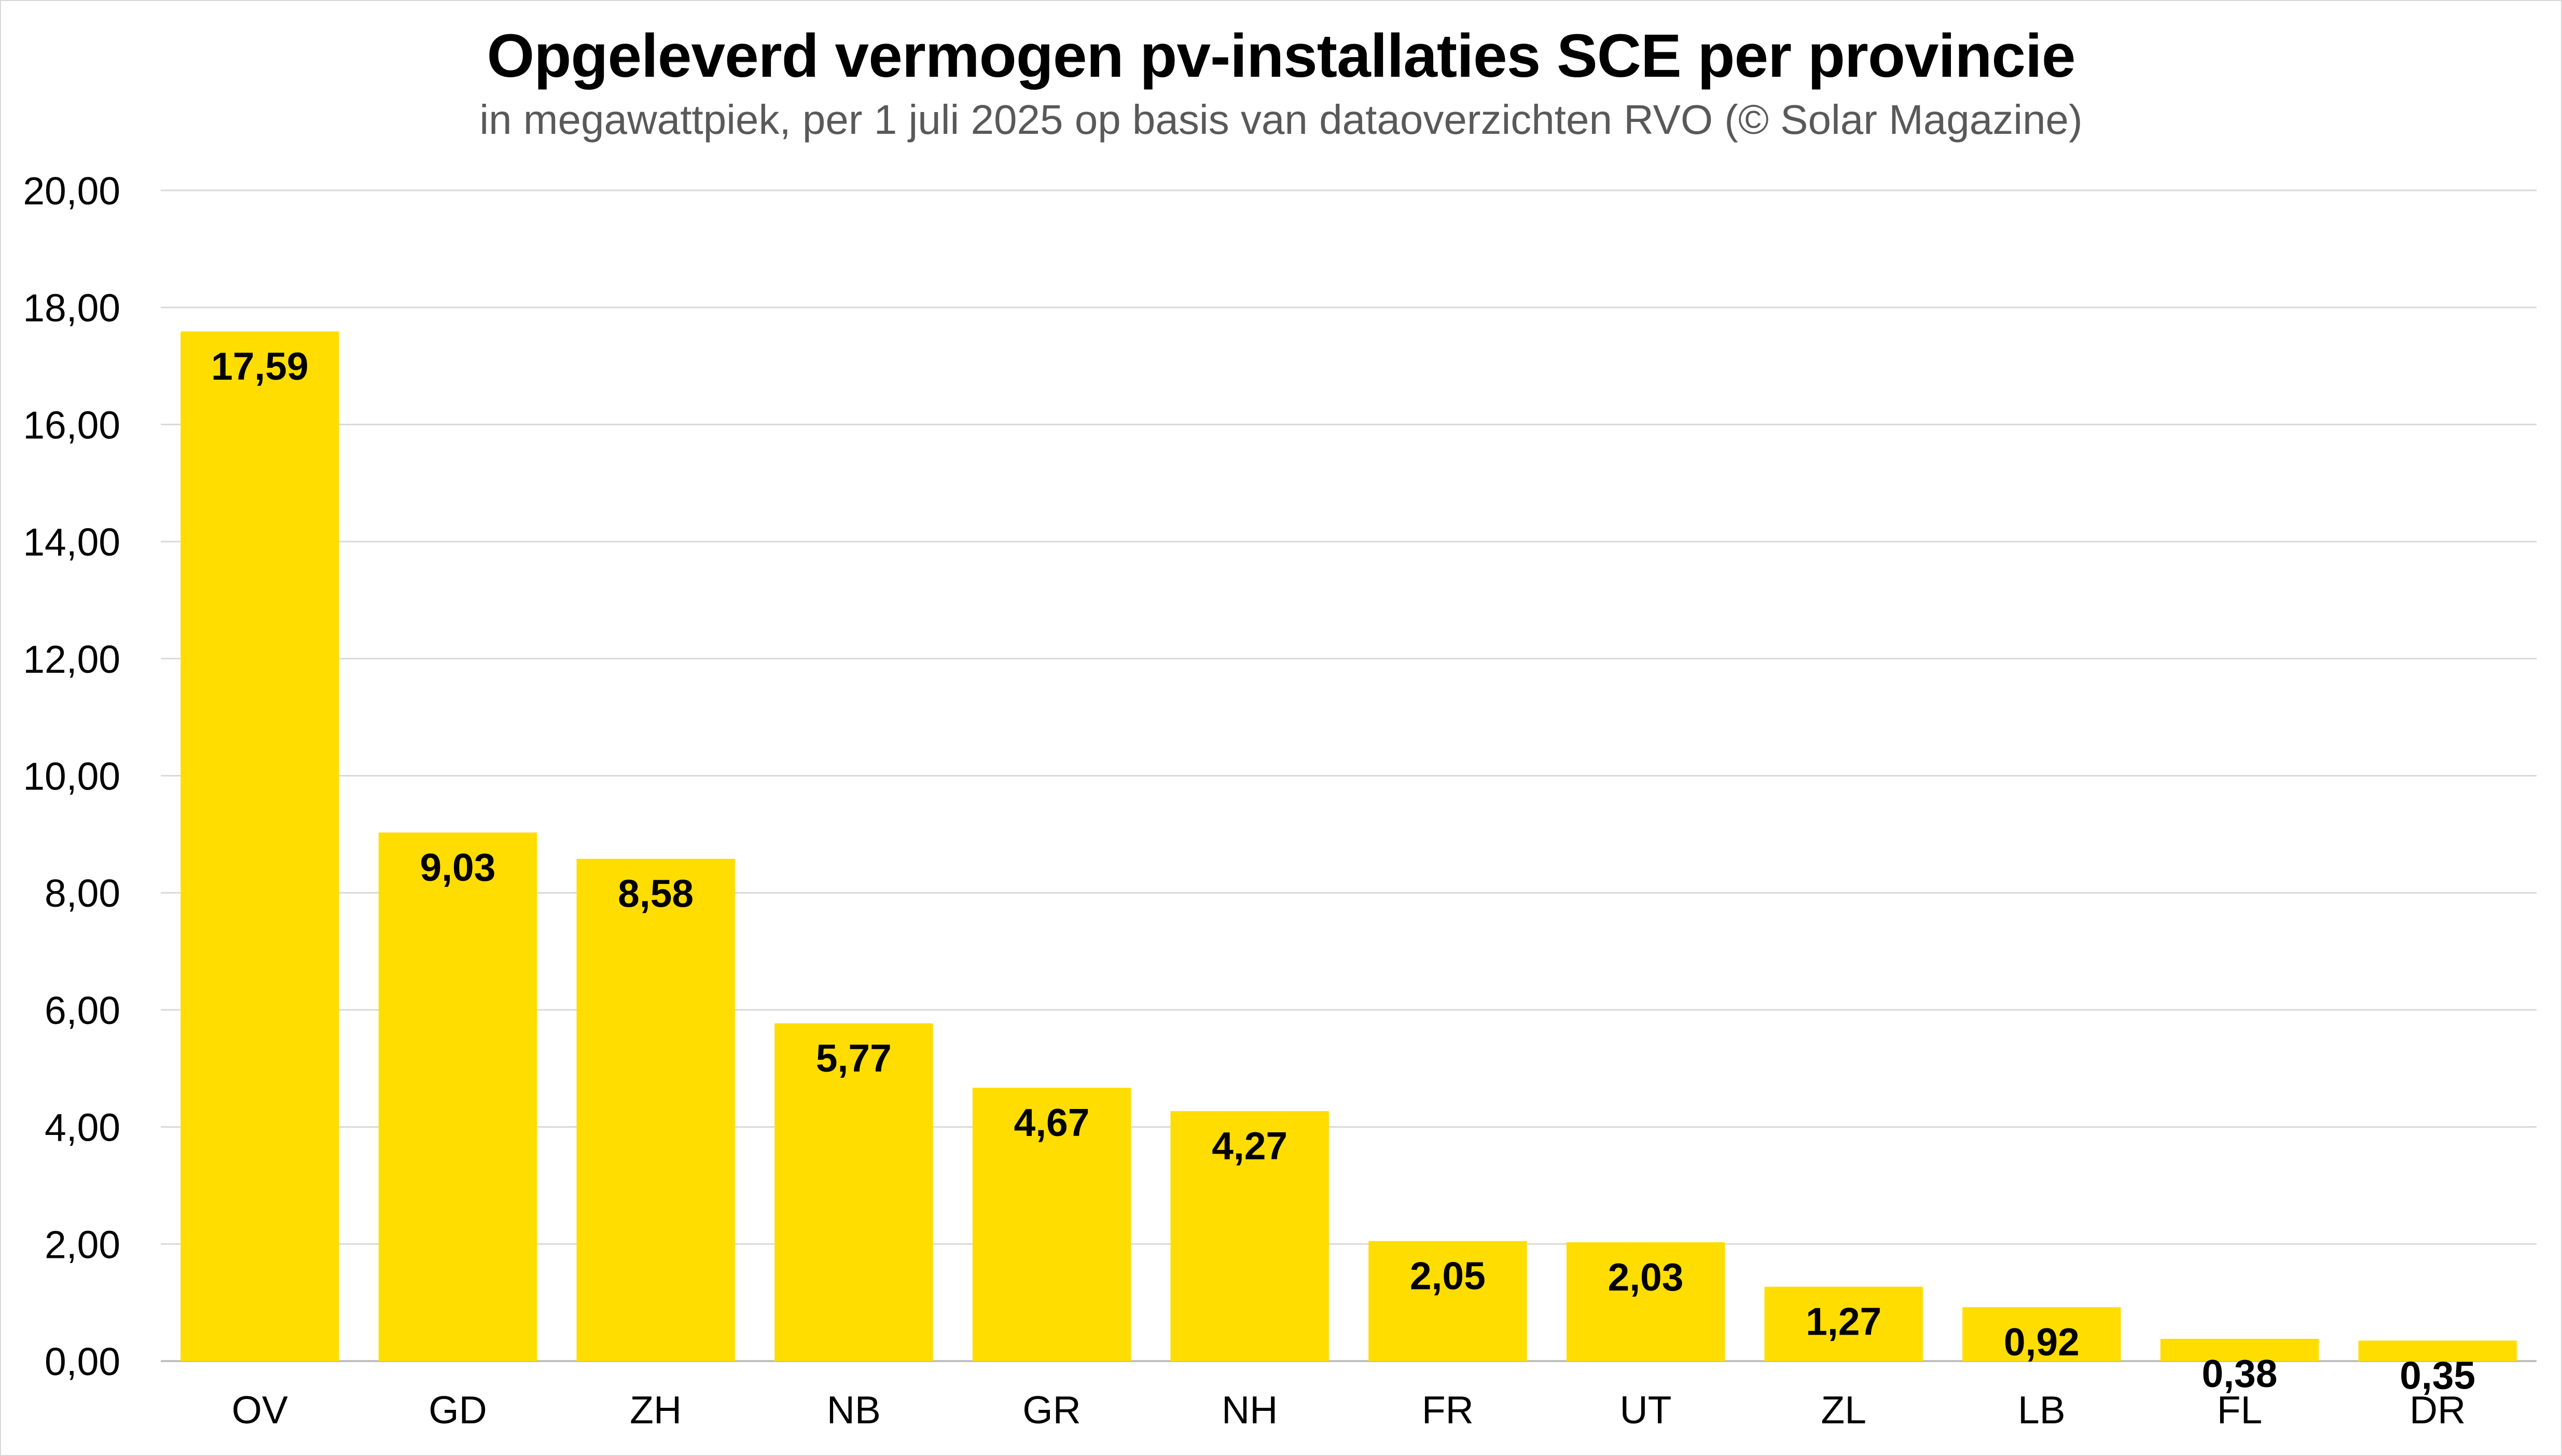 Image resolution: width=2562 pixels, height=1456 pixels. What do you see at coordinates (1448, 1276) in the screenshot?
I see `data-label: 2,05` at bounding box center [1448, 1276].